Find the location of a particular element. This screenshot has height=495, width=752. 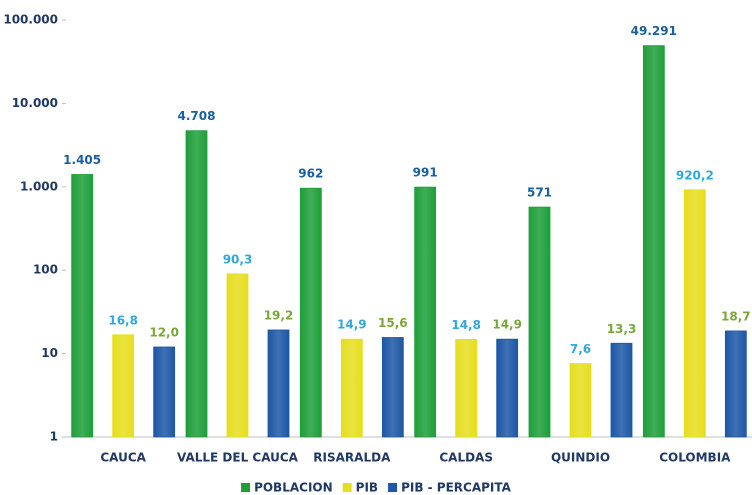

value-label: 1.405 is located at coordinates (82, 160).